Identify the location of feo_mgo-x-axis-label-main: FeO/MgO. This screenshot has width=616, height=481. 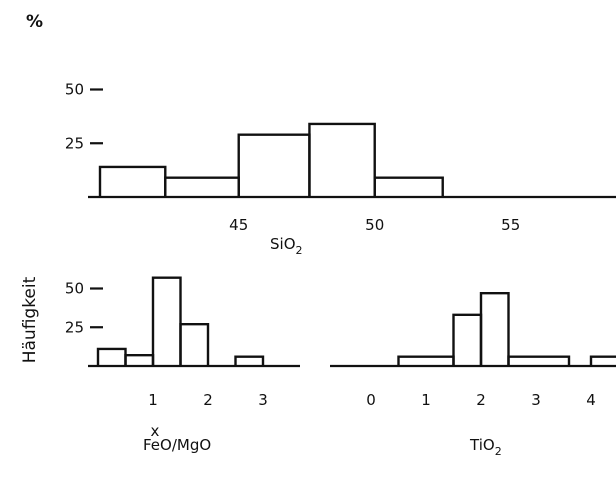
(177, 445).